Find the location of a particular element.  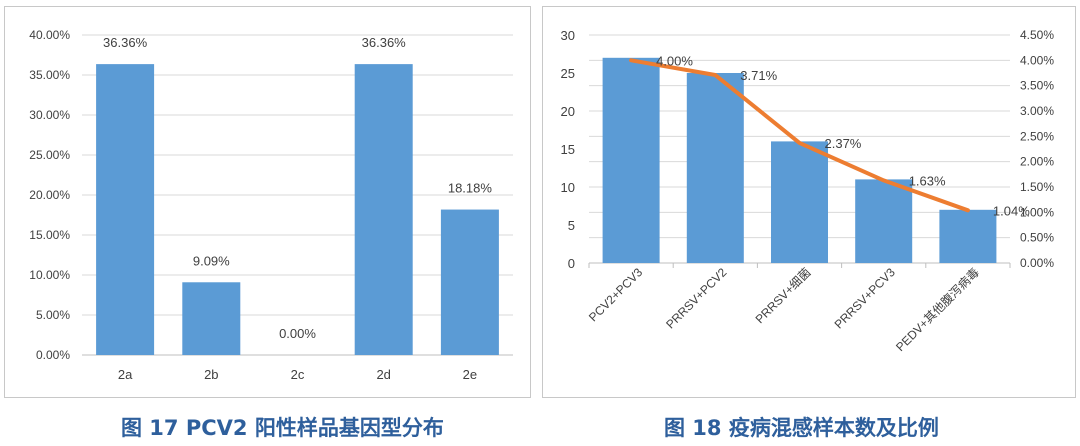

left-y-tick-label: 30 is located at coordinates (568, 35).